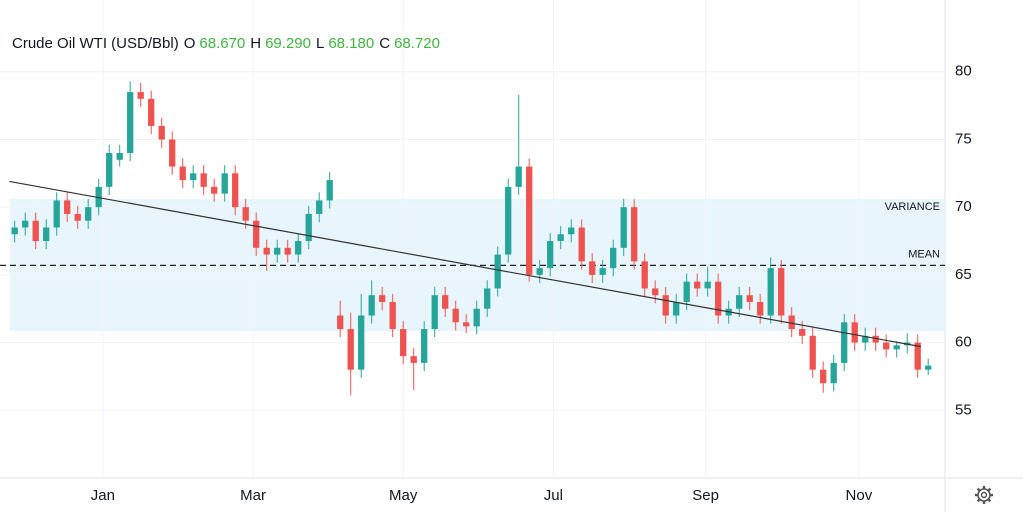 The height and width of the screenshot is (517, 1023). What do you see at coordinates (384, 43) in the screenshot?
I see `legend-text: C` at bounding box center [384, 43].